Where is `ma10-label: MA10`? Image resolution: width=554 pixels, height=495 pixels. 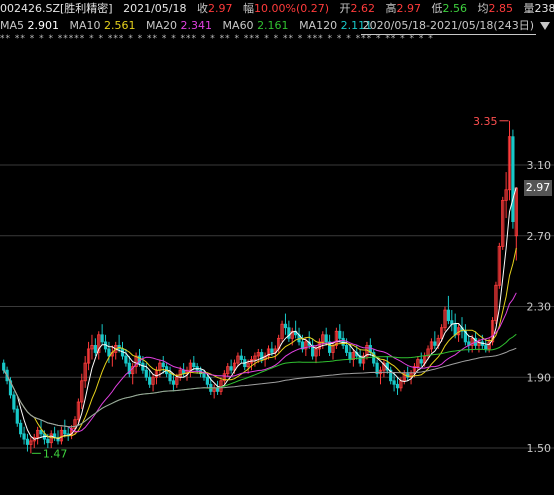
ma10-label: MA10 is located at coordinates (85, 25).